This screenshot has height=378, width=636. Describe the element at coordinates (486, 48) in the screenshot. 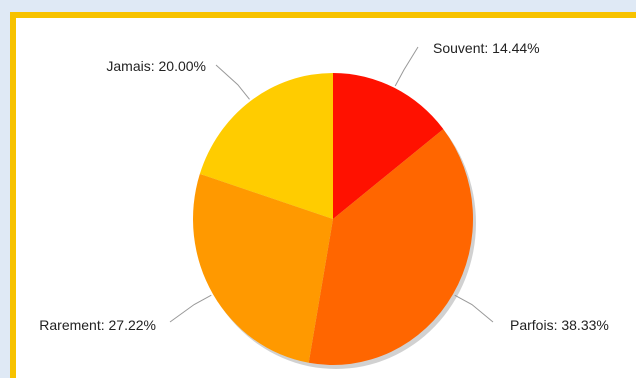

I see `slice-label-souvent: Souvent: 14.44%` at that location.